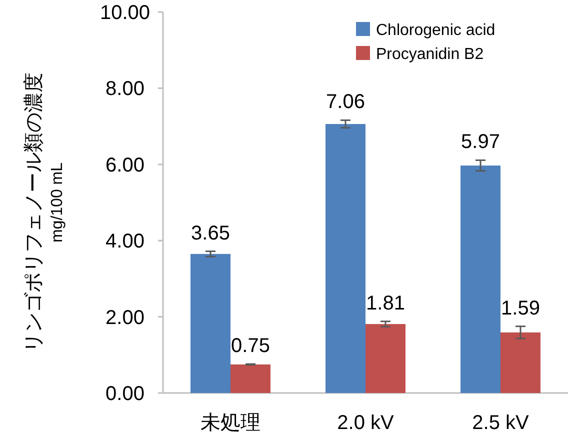 Image resolution: width=578 pixels, height=439 pixels. What do you see at coordinates (501, 423) in the screenshot?
I see `x-tick-label: 2.5 kV` at bounding box center [501, 423].